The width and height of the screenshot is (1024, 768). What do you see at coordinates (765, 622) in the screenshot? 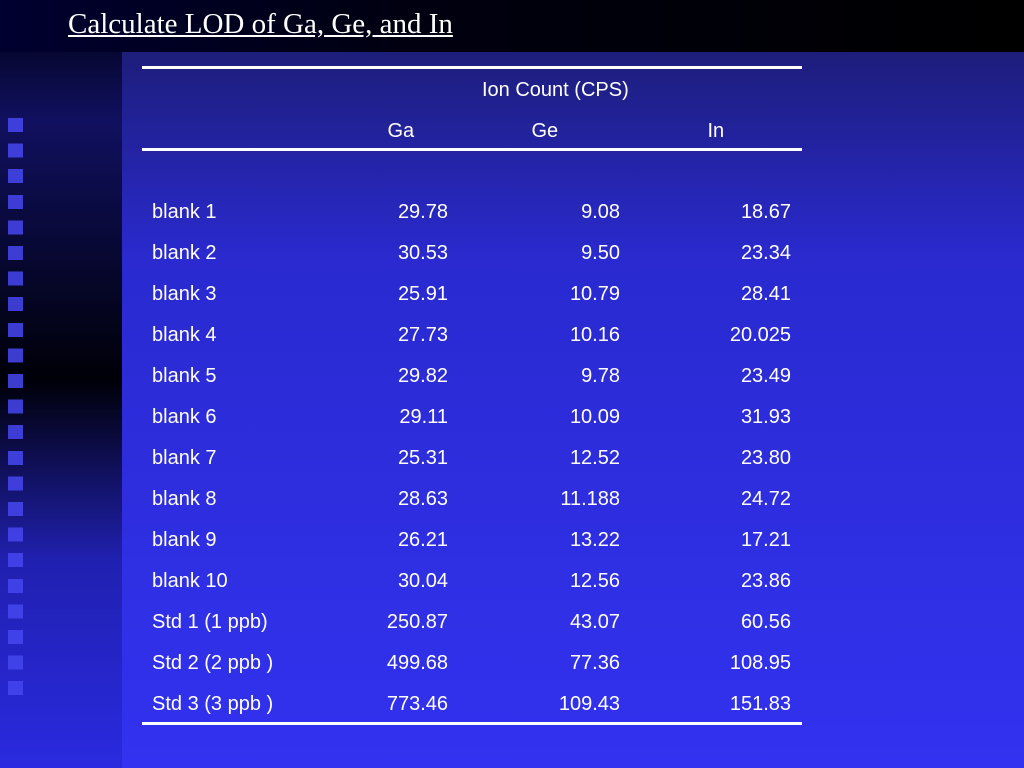
I see `table-cell: 60.56` at bounding box center [765, 622].